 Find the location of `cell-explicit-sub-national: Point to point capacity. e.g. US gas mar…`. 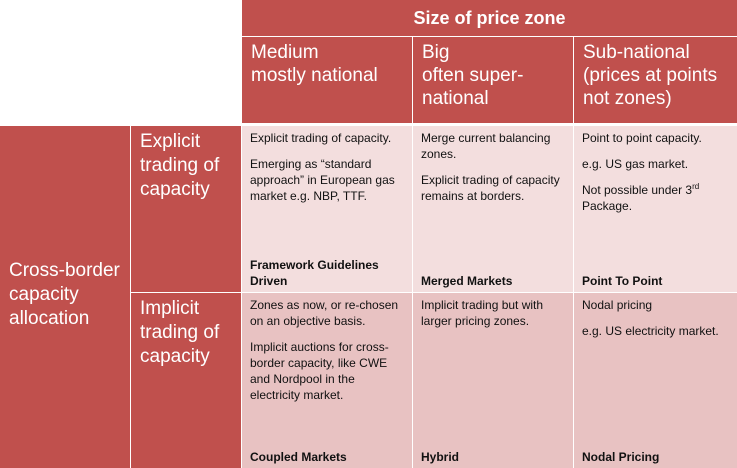

cell-explicit-sub-national: Point to point capacity. e.g. US gas mar… is located at coordinates (655, 209).